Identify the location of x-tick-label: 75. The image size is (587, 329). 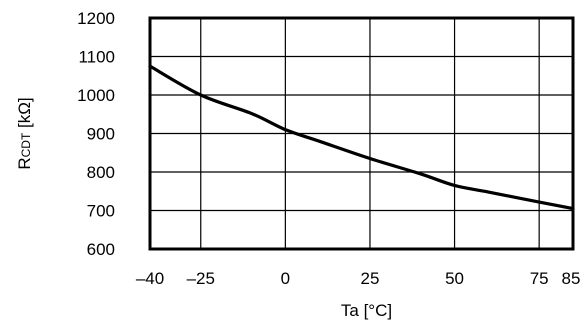
(539, 278).